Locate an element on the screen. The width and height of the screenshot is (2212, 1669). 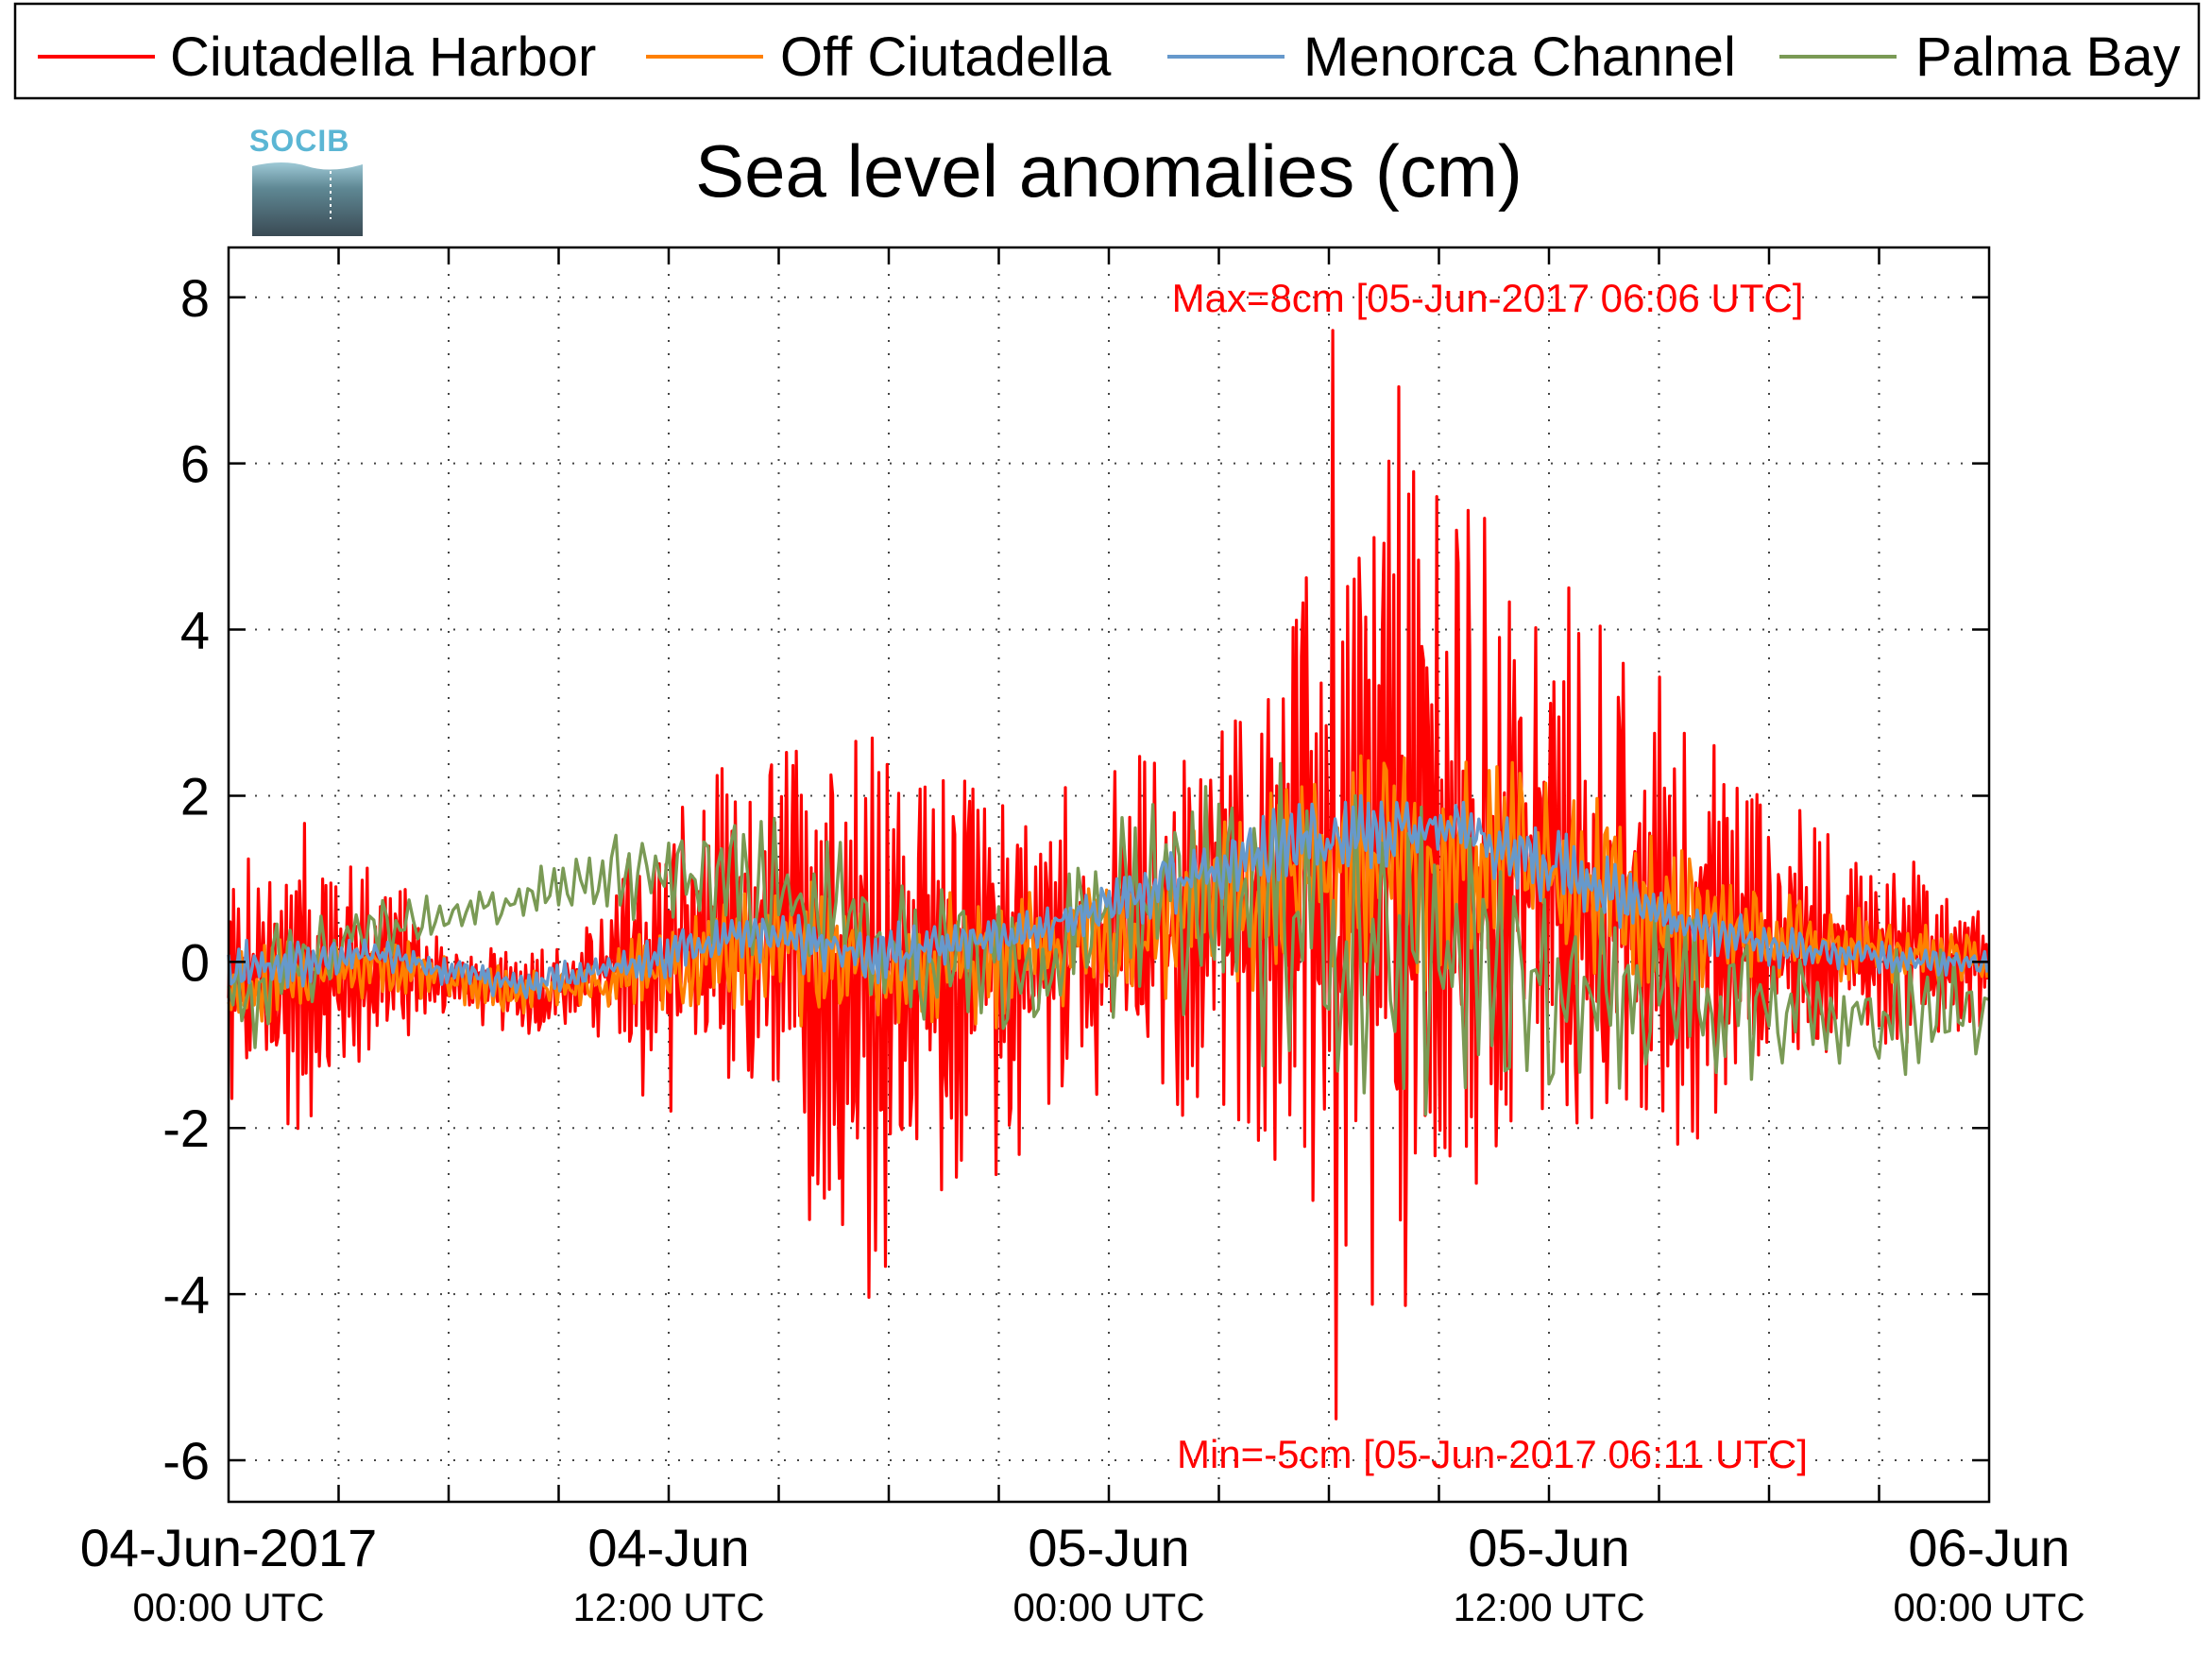
y-tick-label: -4 is located at coordinates (186, 1294).